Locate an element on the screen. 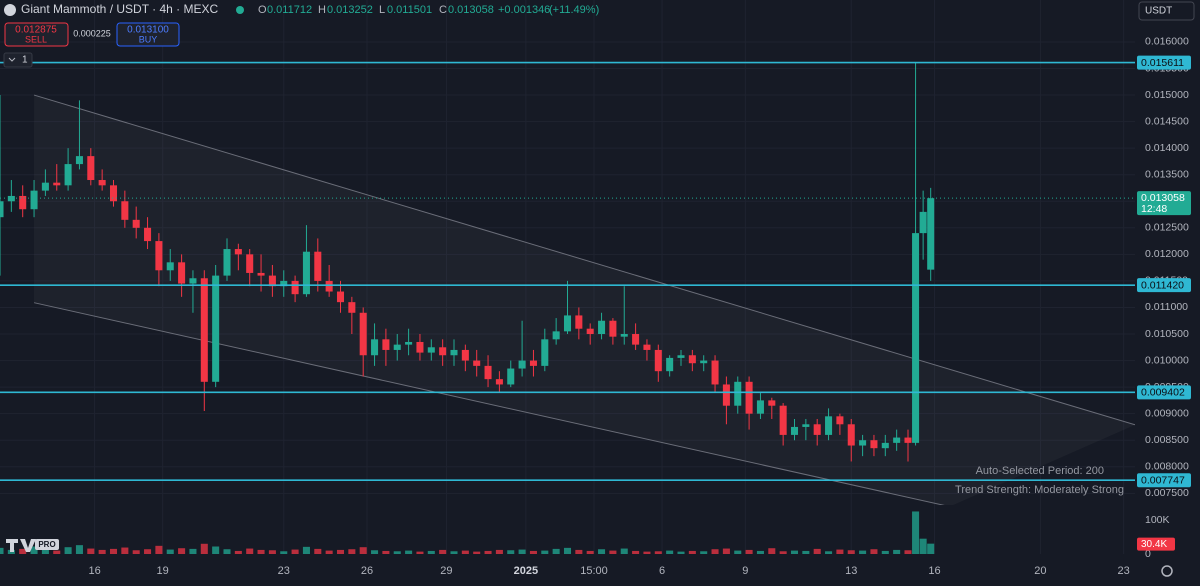  x-tick-label: 29 is located at coordinates (446, 571).